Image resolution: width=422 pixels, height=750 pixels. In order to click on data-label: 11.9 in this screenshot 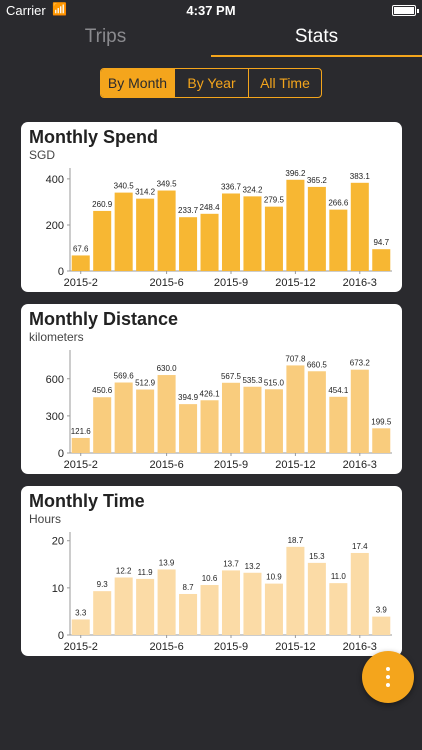, I will do `click(146, 572)`.